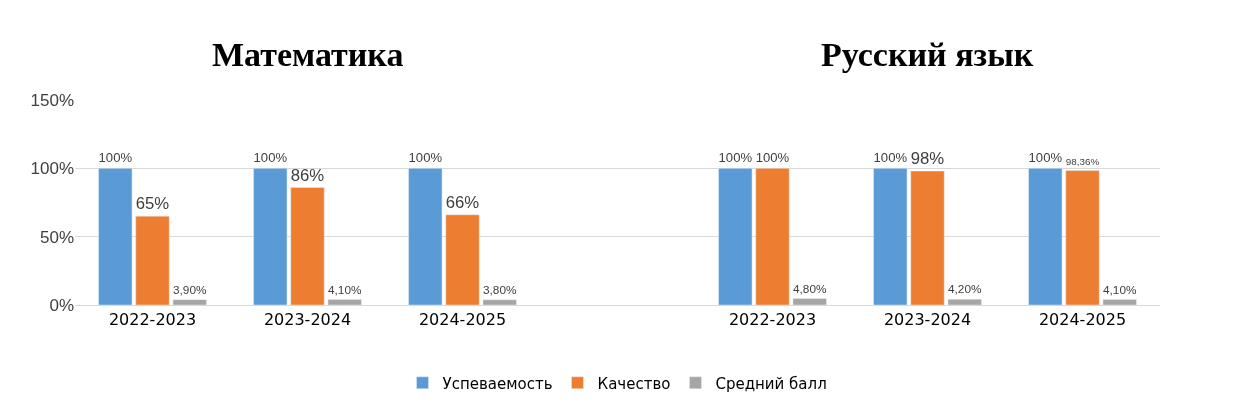  Describe the element at coordinates (809, 288) in the screenshot. I see `data-label: 4,80%` at that location.